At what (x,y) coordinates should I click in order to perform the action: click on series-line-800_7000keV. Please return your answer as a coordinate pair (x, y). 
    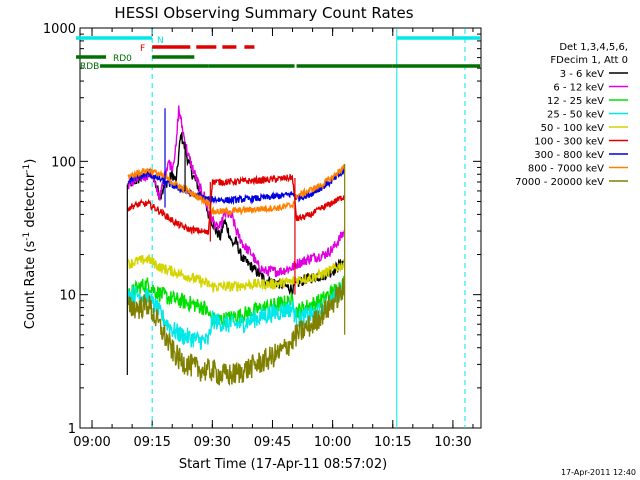
    Looking at the image, I should click on (236, 190).